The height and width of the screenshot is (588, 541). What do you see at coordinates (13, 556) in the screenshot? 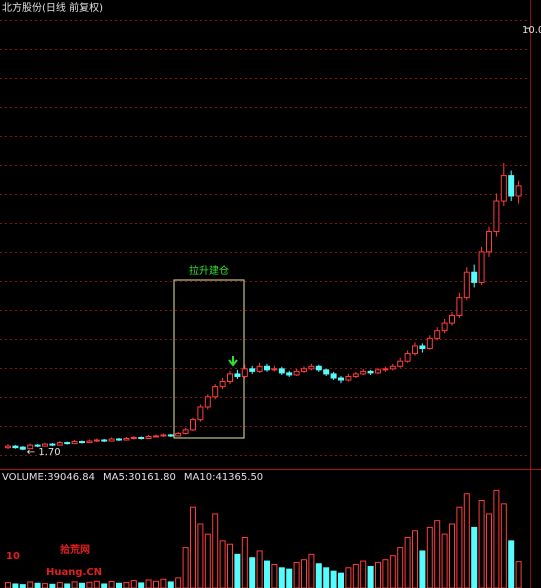
I see `watermark-logo: 10` at bounding box center [13, 556].